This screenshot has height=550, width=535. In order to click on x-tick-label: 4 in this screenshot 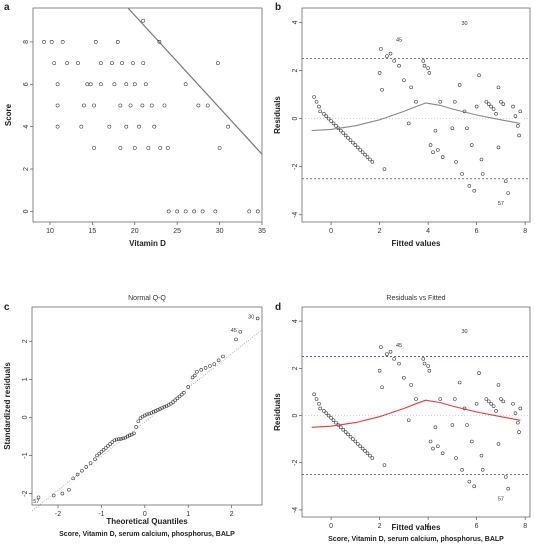, I will do `click(428, 526)`.